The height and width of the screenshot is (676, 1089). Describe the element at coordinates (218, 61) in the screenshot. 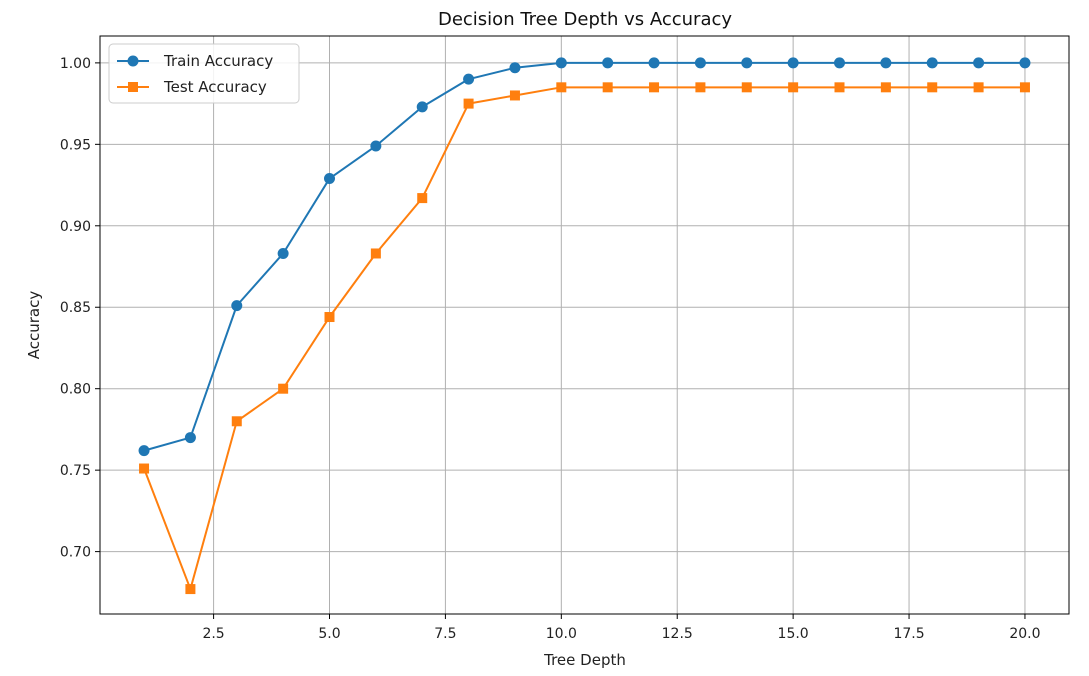

I see `legend-label: Train Accuracy` at that location.